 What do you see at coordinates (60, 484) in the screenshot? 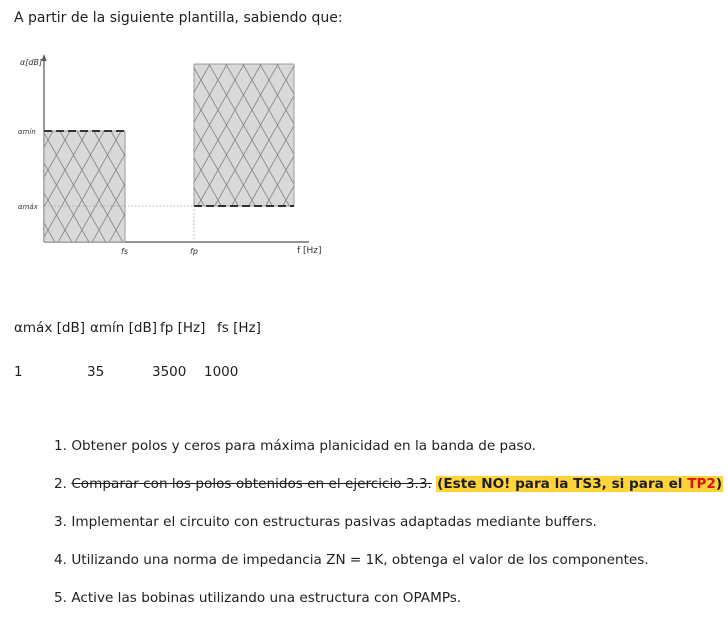
I see `item-number: 2.` at bounding box center [60, 484].